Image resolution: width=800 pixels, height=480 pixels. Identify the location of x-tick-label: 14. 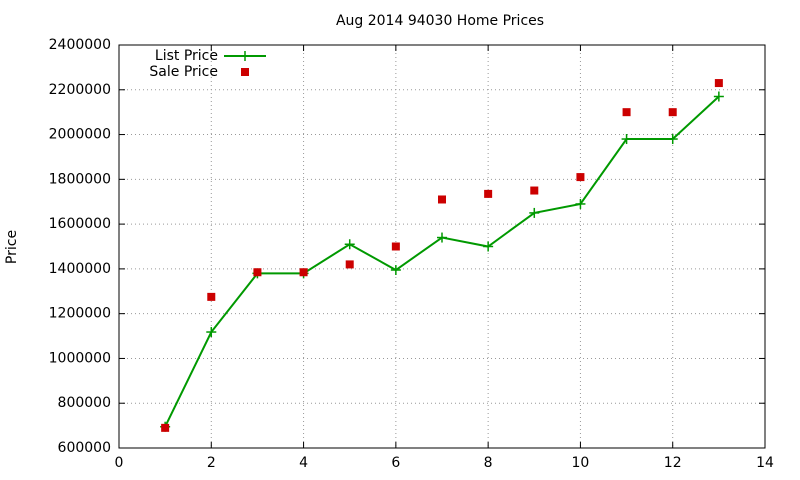
(765, 463).